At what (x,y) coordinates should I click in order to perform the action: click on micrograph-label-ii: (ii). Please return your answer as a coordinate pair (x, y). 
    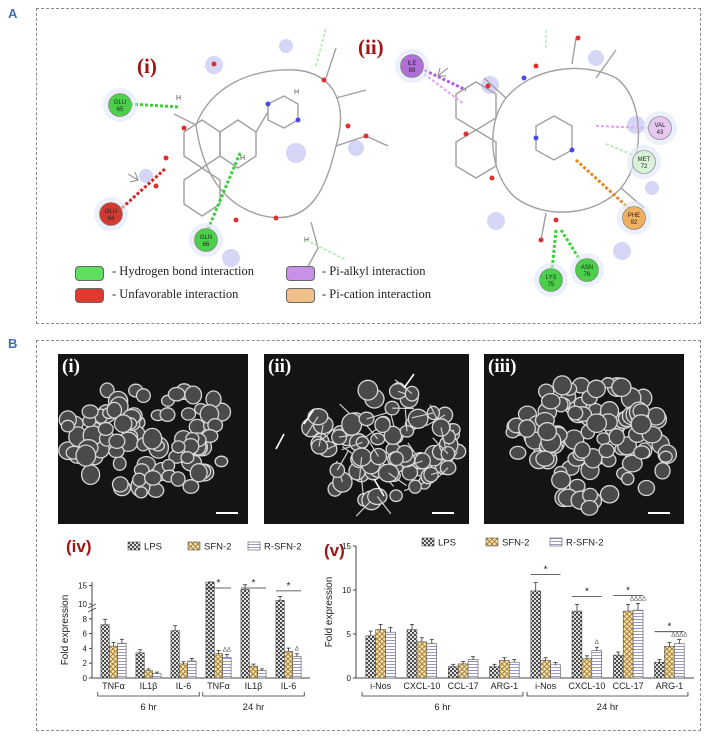
    Looking at the image, I should click on (280, 366).